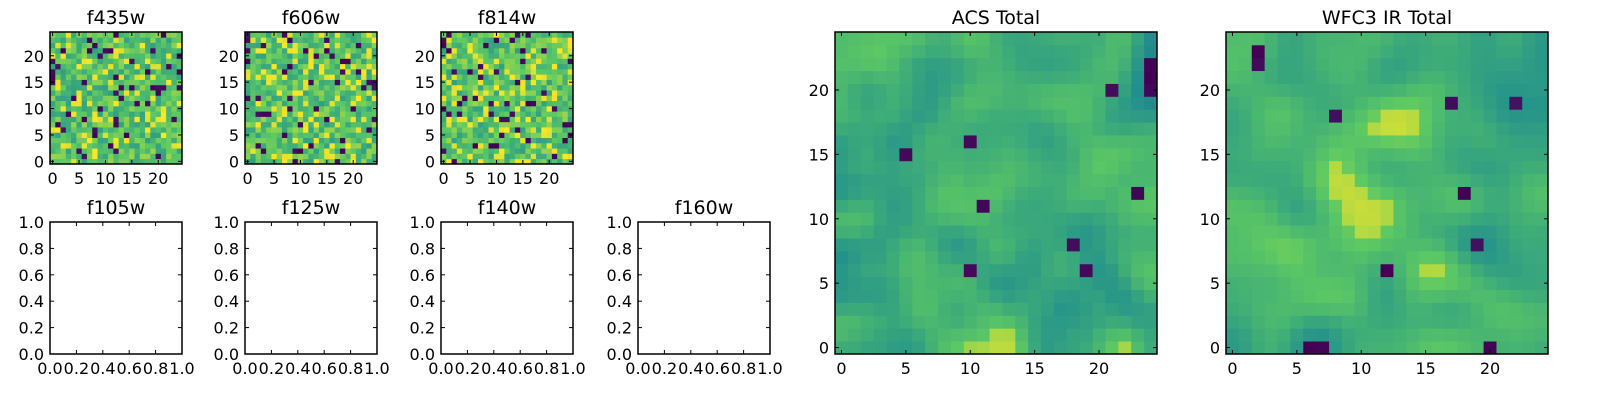 The height and width of the screenshot is (400, 1600). I want to click on y-tick-label: 10, so click(34, 109).